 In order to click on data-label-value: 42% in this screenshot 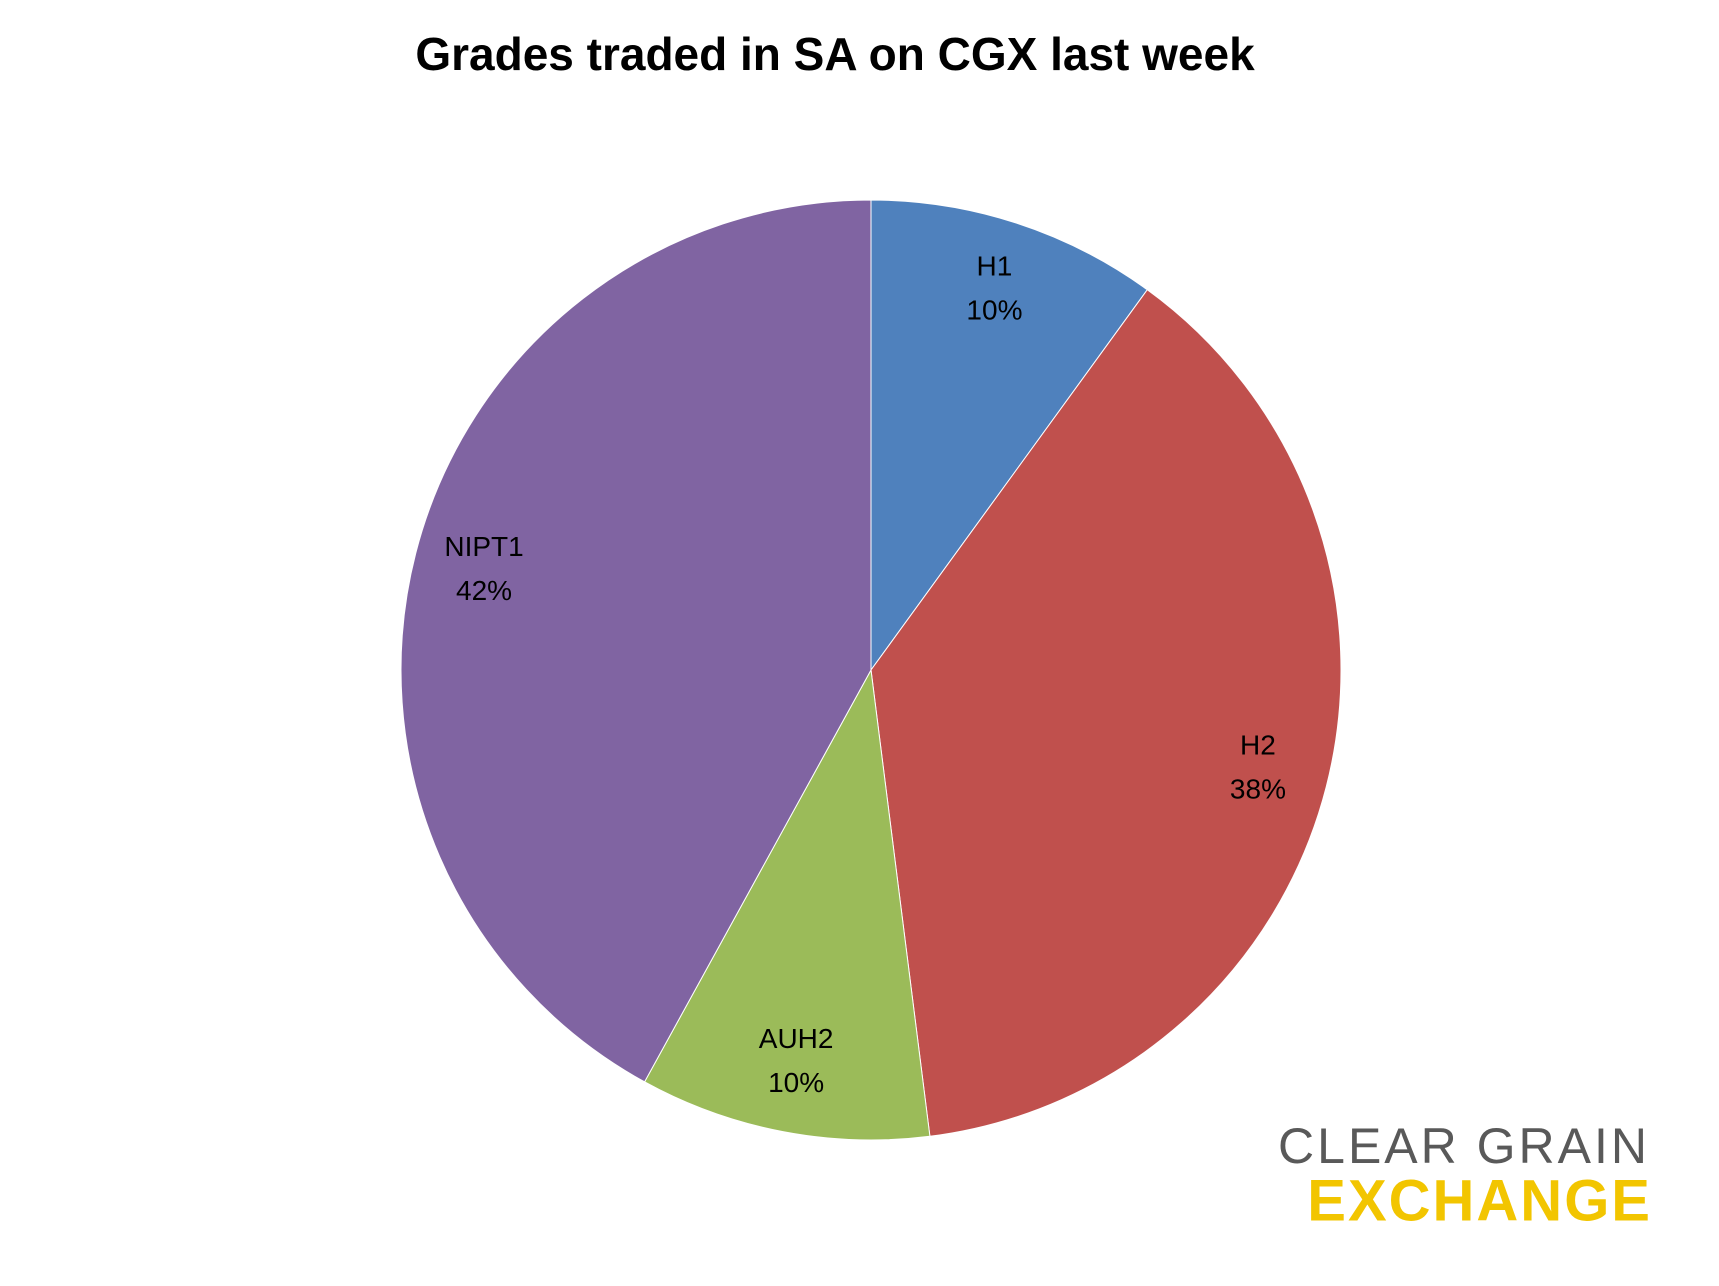, I will do `click(484, 590)`.